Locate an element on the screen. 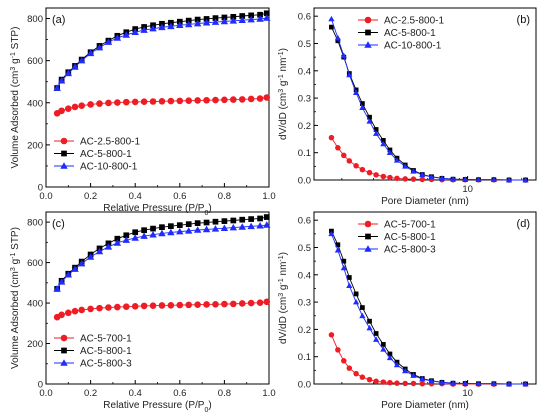  y-axis-label: dV/dD (cm3 g-1 nm-1) is located at coordinates (284, 94).